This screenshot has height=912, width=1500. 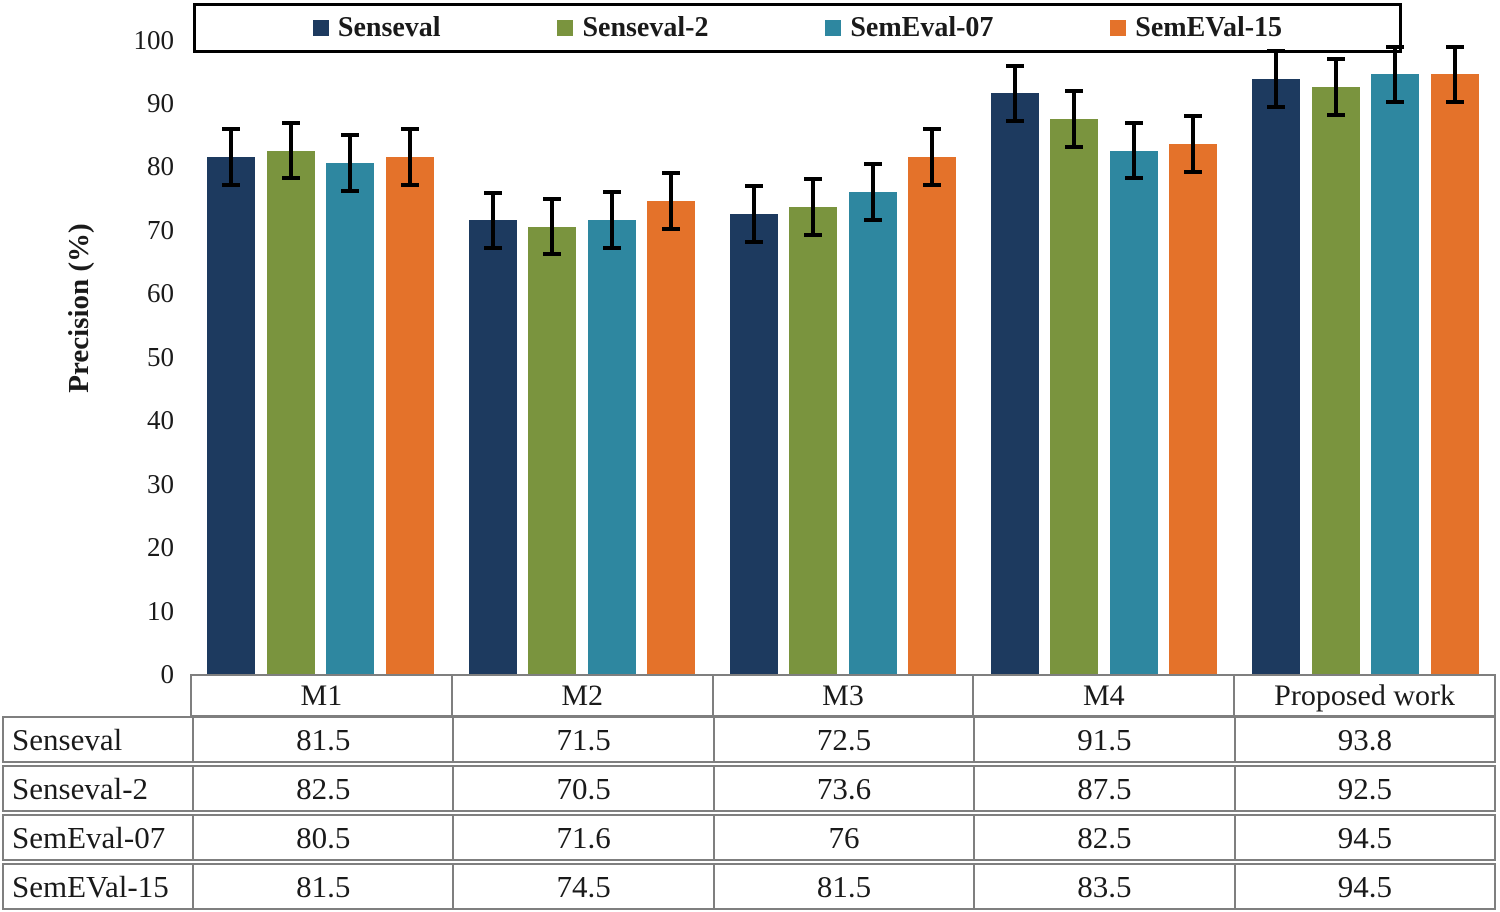 I want to click on y-tick-label: 90, so click(x=160, y=102).